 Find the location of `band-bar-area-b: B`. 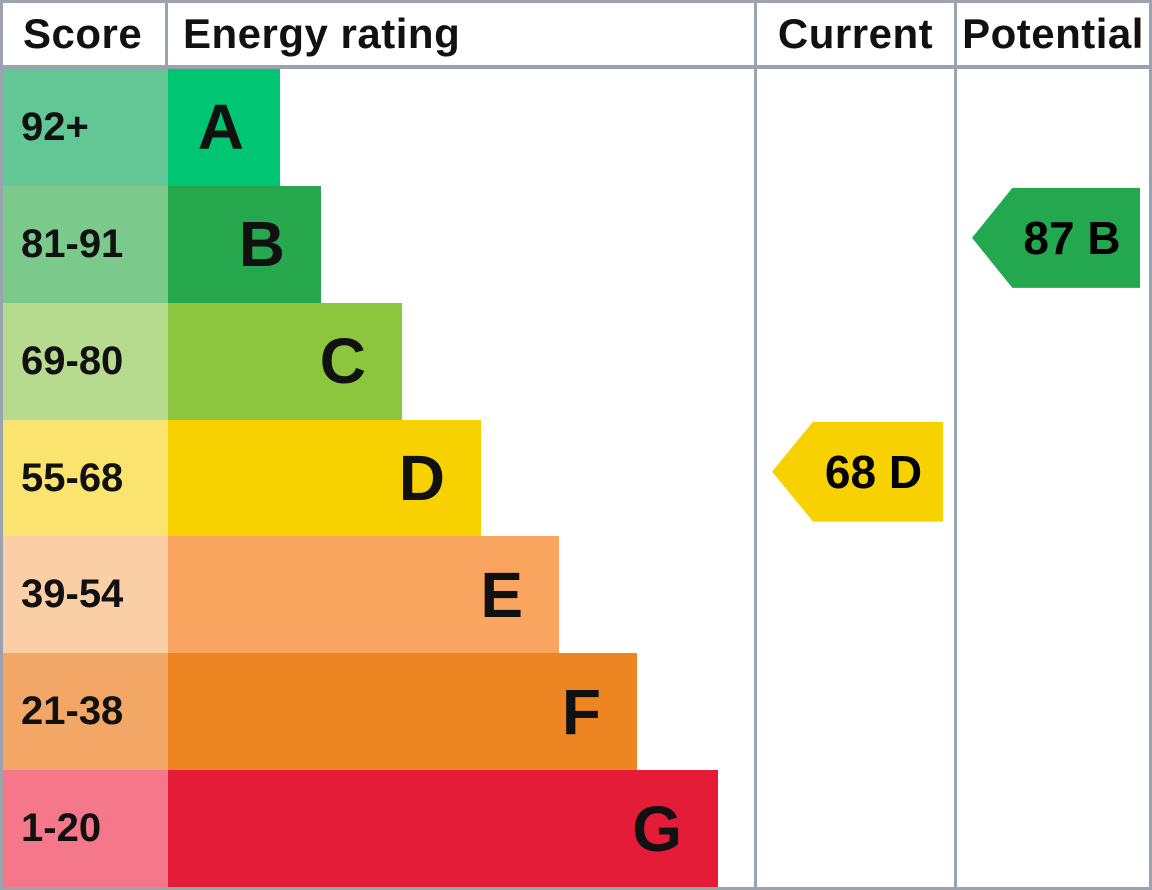

band-bar-area-b: B is located at coordinates (461, 244).